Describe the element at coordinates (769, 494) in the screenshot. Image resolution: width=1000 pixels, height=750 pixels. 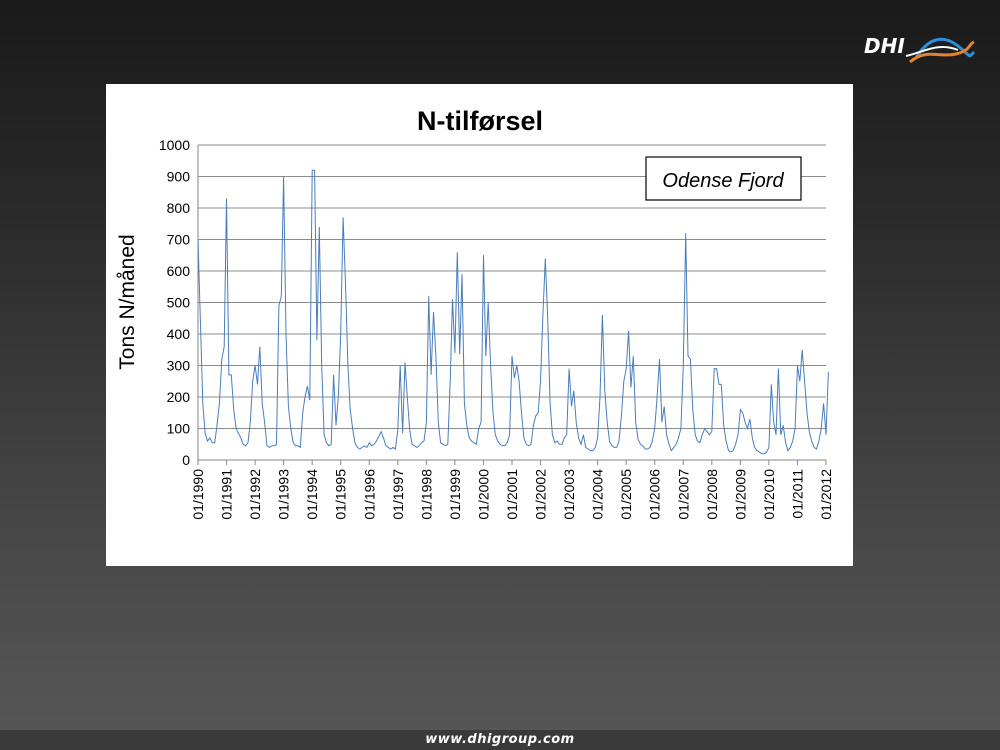
I see `x-tick-label: 01/2010` at that location.